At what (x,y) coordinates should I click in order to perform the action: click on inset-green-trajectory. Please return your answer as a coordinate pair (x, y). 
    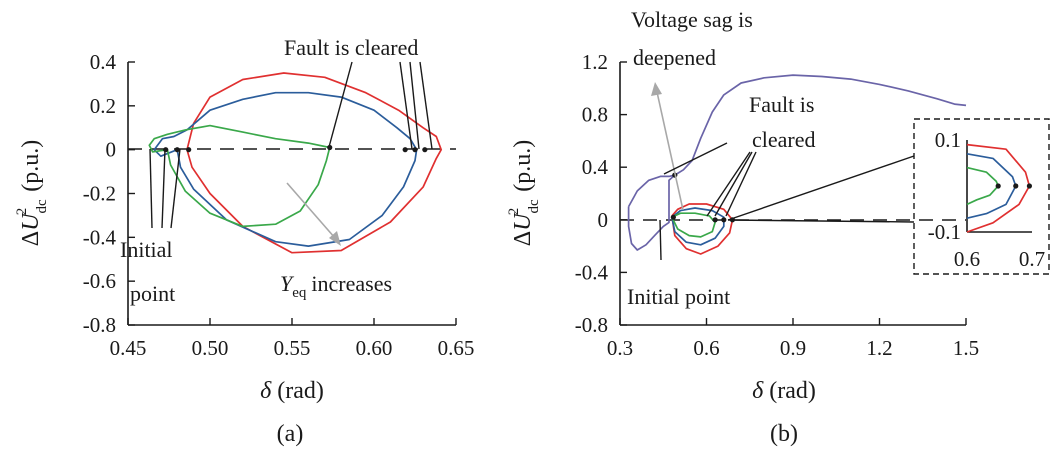
    Looking at the image, I should click on (983, 186).